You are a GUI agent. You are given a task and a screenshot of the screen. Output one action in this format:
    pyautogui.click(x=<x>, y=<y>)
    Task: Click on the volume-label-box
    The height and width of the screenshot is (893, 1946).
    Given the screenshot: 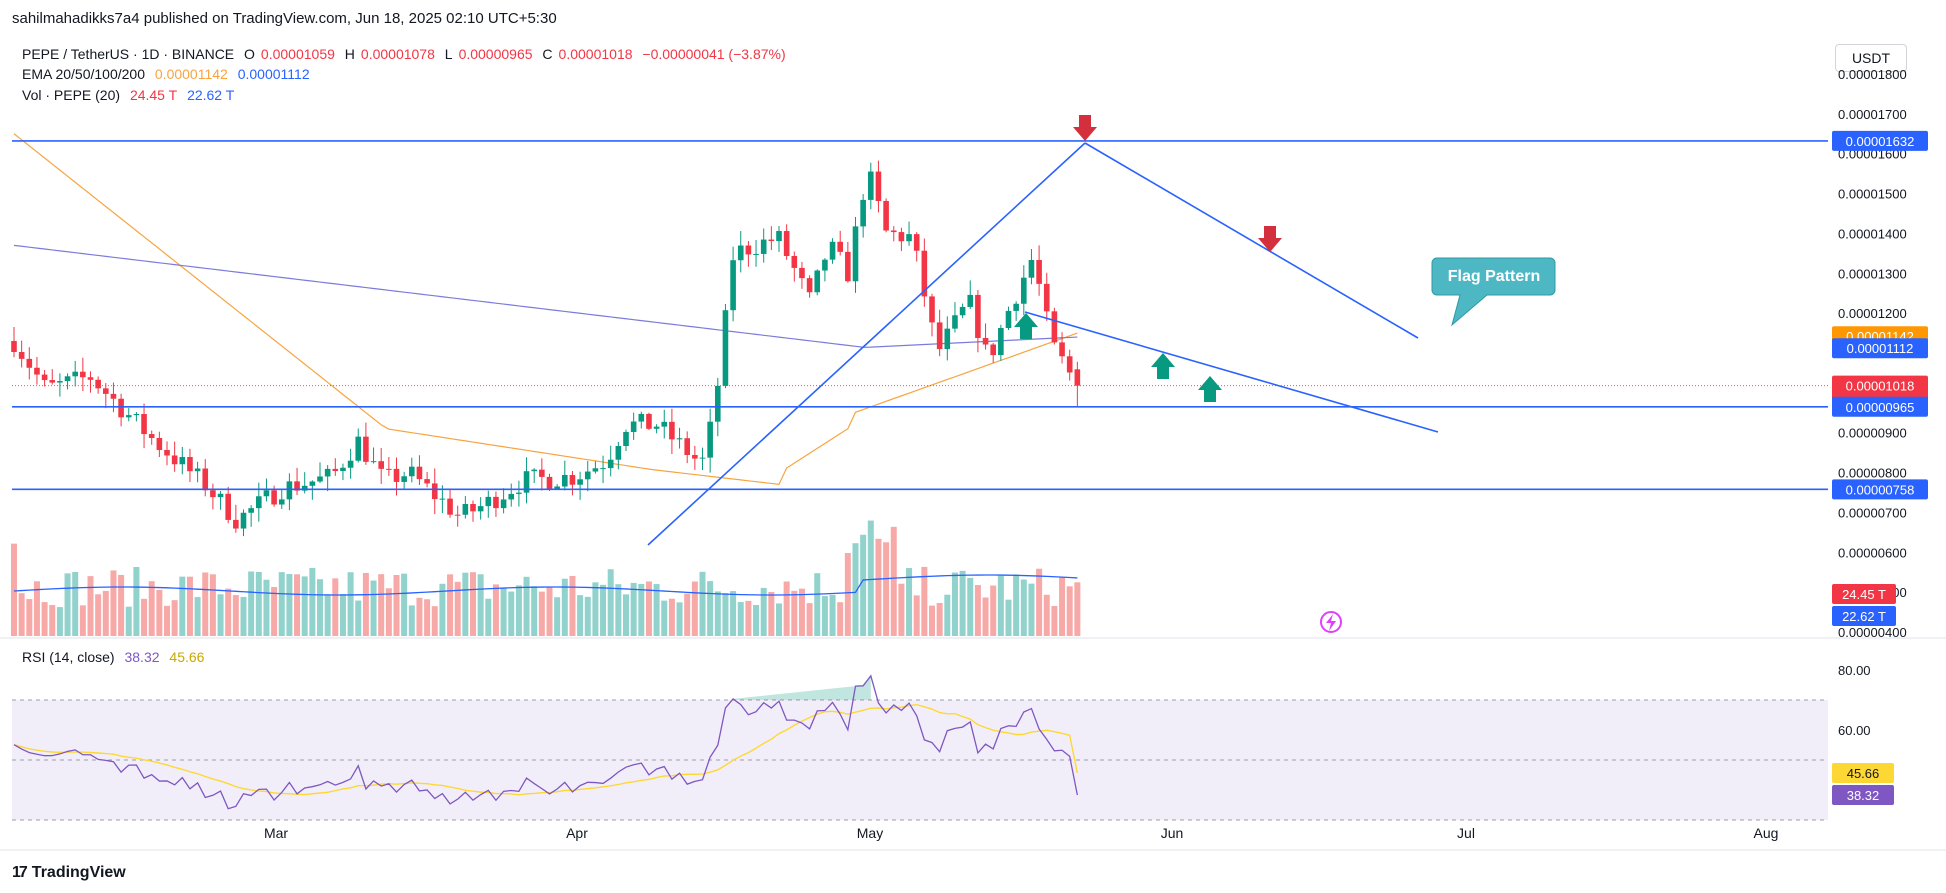 What is the action you would take?
    pyautogui.click(x=1864, y=594)
    